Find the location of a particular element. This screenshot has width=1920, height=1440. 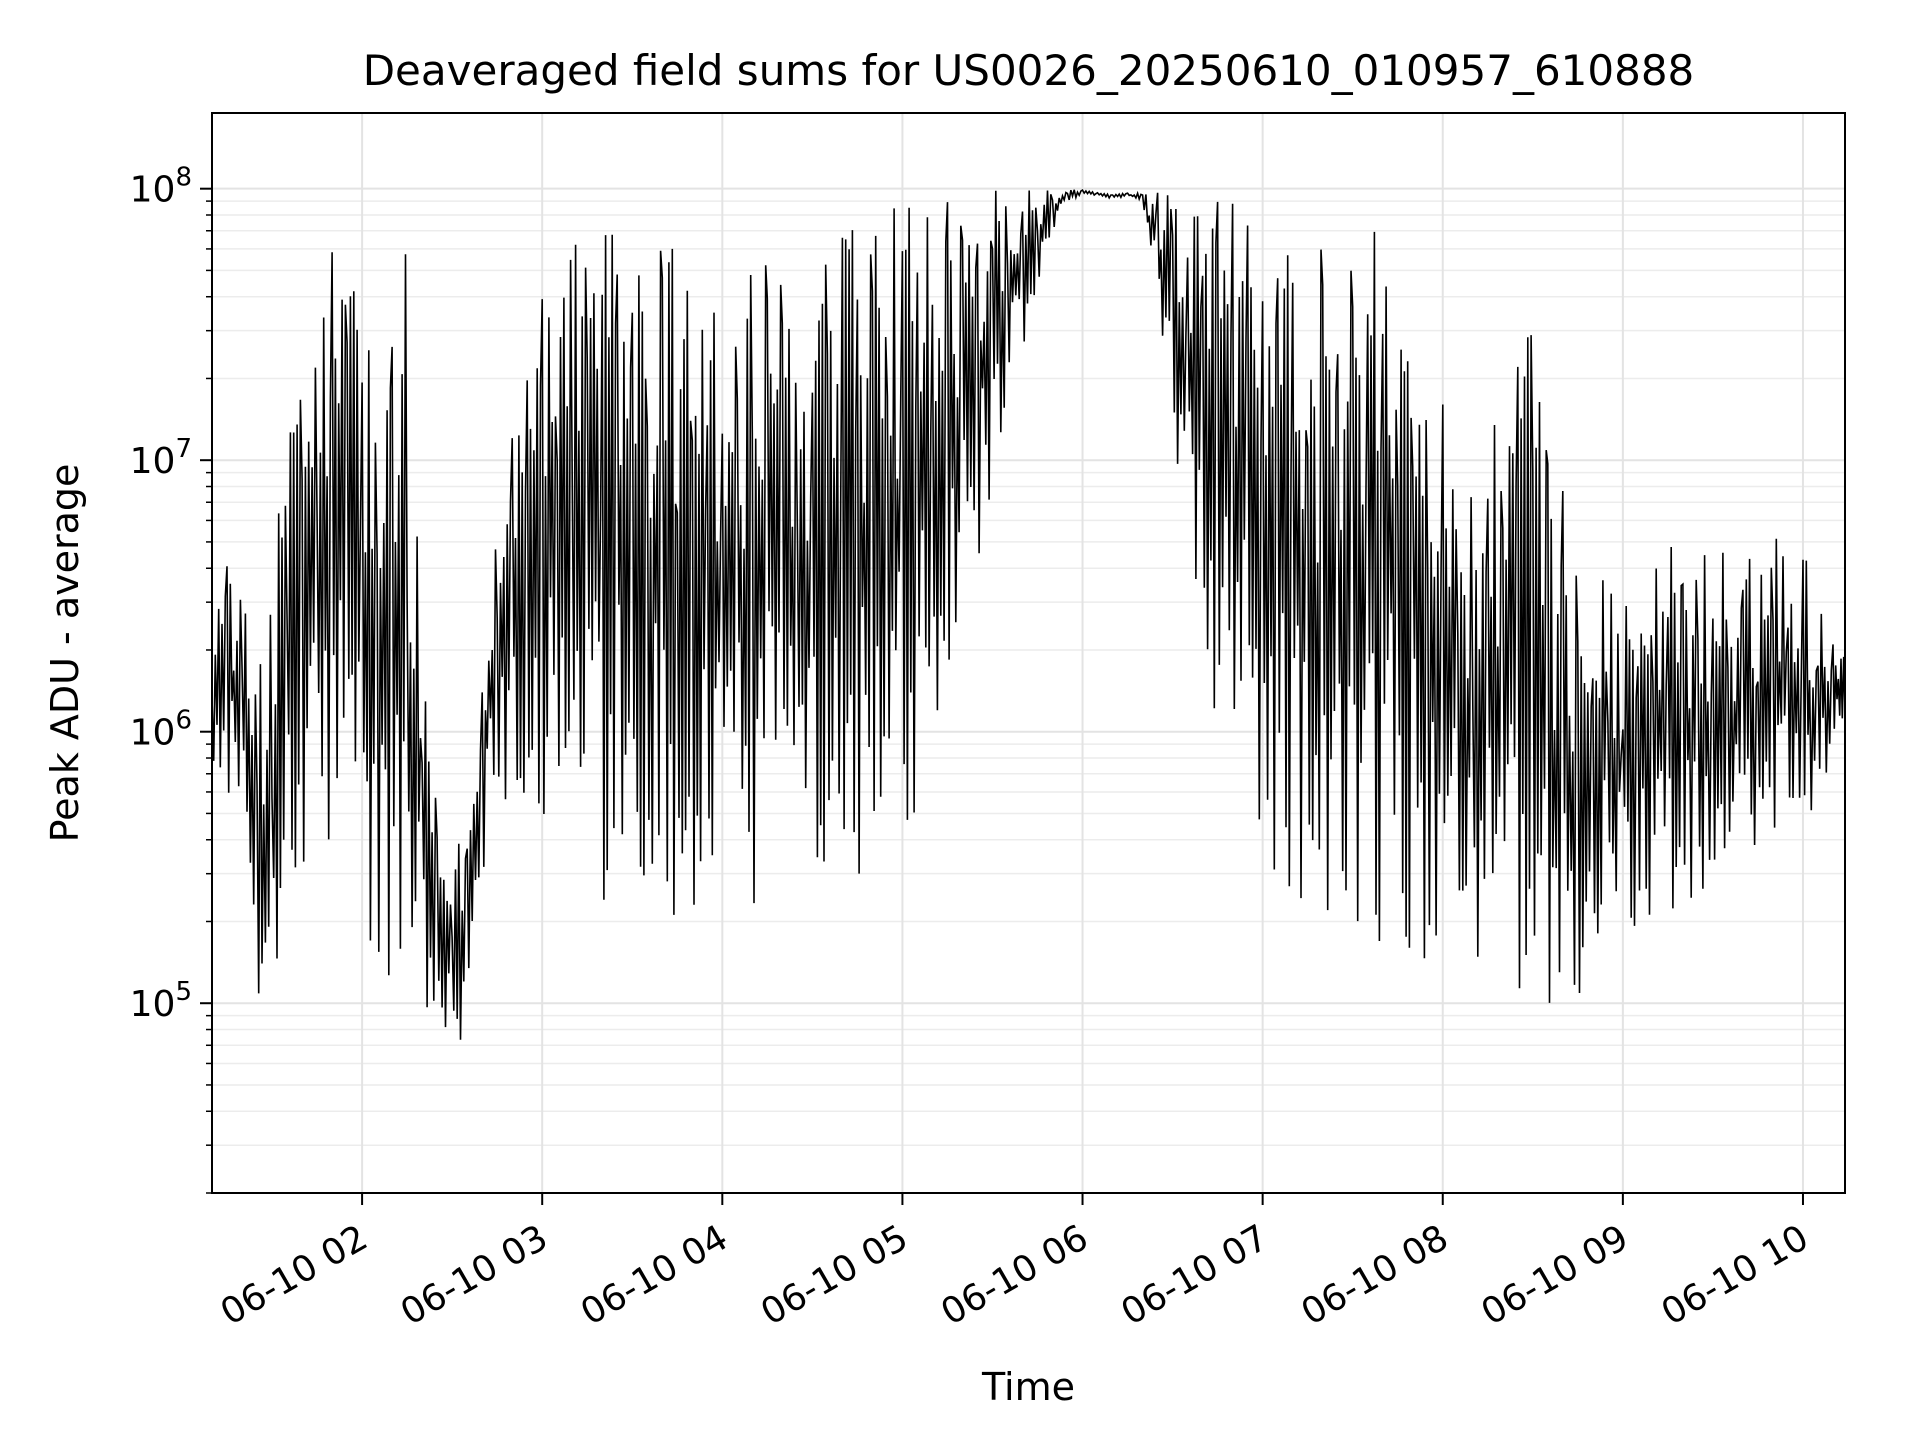

y-axis-ticks: 10⁵ 10⁶ 10⁷ 10⁸ is located at coordinates (171, 678).